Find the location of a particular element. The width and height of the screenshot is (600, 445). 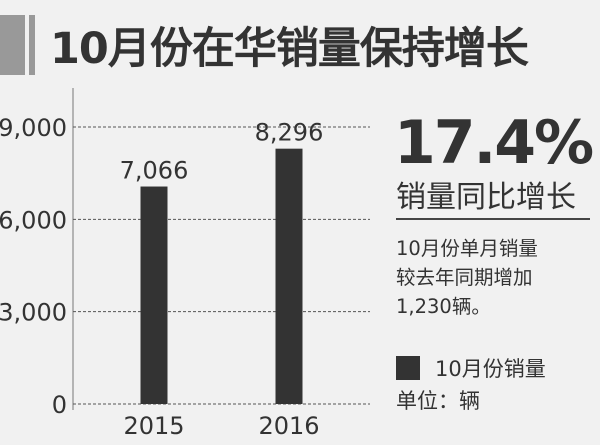

y-tick-label: 6,000 is located at coordinates (33, 220).